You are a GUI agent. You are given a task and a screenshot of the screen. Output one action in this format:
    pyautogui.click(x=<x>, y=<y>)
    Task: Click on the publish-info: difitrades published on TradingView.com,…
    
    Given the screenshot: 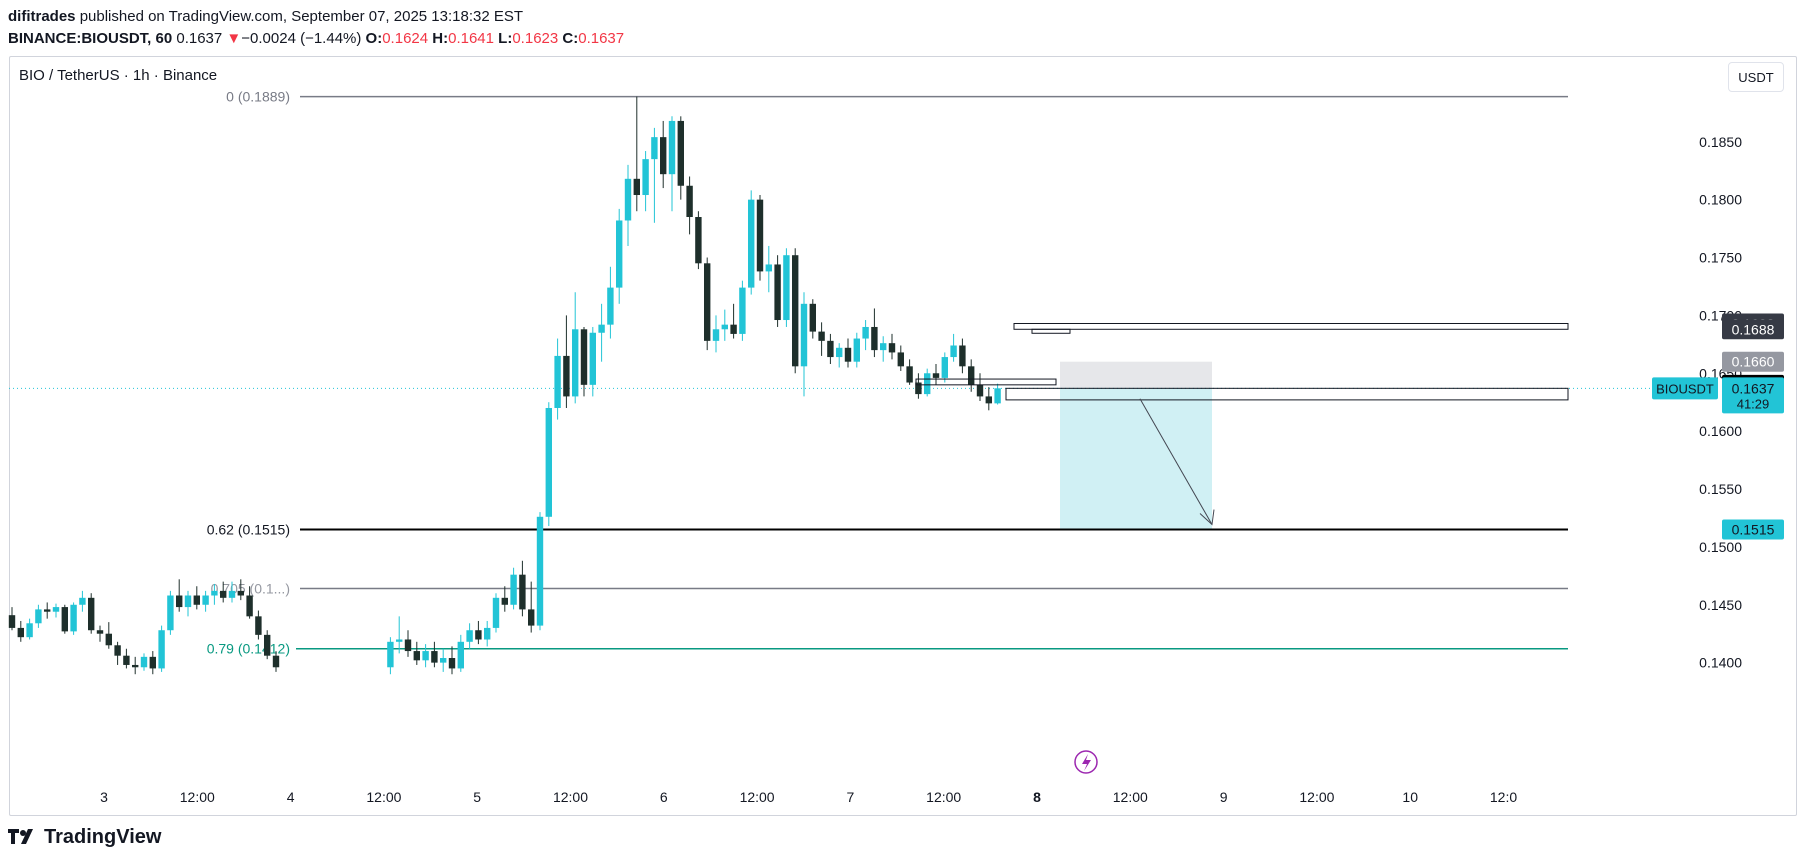 What is the action you would take?
    pyautogui.click(x=265, y=16)
    